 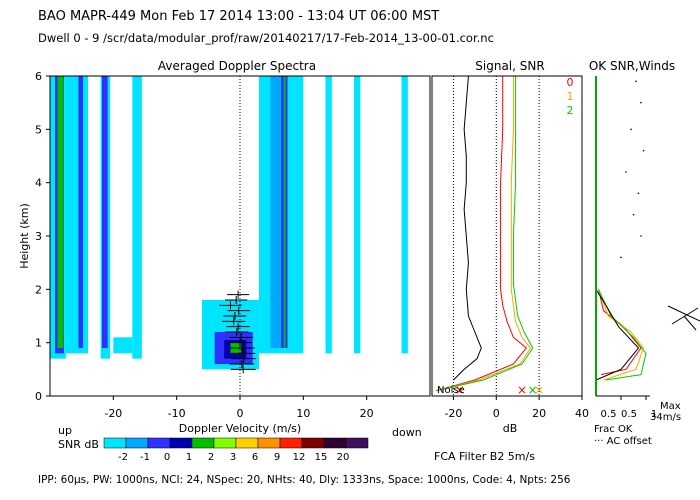 What do you see at coordinates (613, 429) in the screenshot?
I see `frac-ok-label: Frac OK` at bounding box center [613, 429].